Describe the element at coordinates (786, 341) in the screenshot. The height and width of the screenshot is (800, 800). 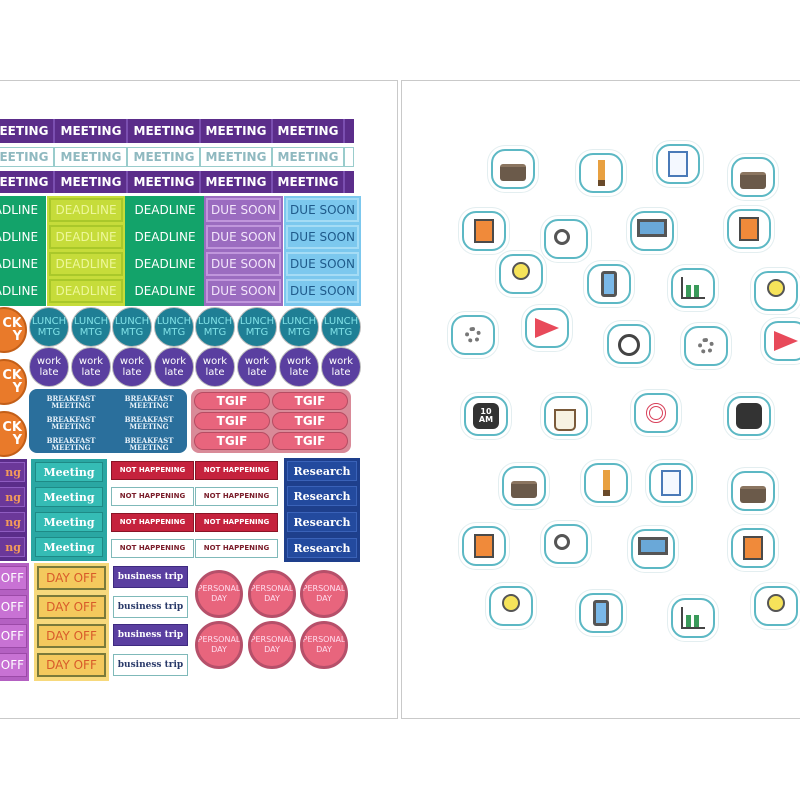
I see `megaphone-glyph` at that location.